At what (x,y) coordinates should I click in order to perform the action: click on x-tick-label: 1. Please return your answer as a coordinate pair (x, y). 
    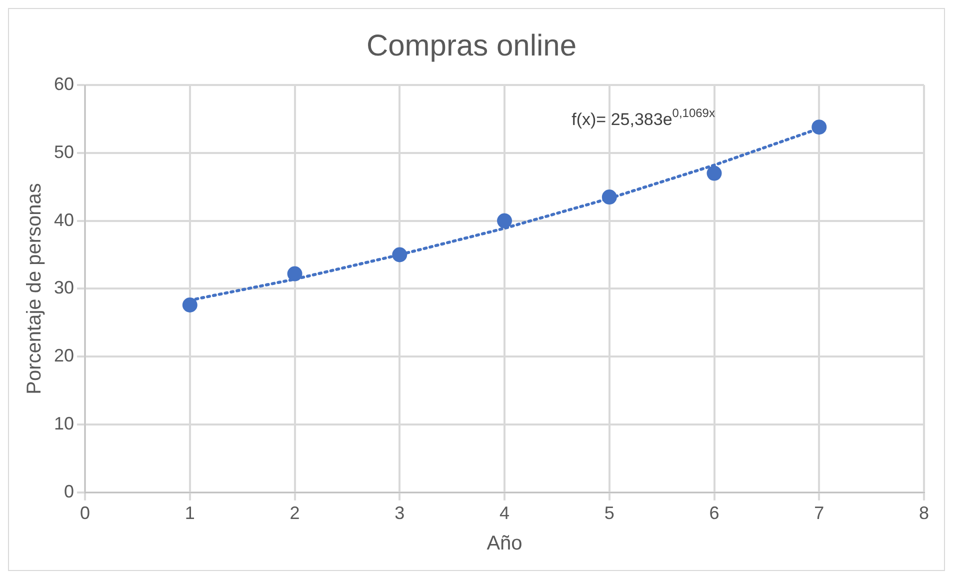
    Looking at the image, I should click on (189, 513).